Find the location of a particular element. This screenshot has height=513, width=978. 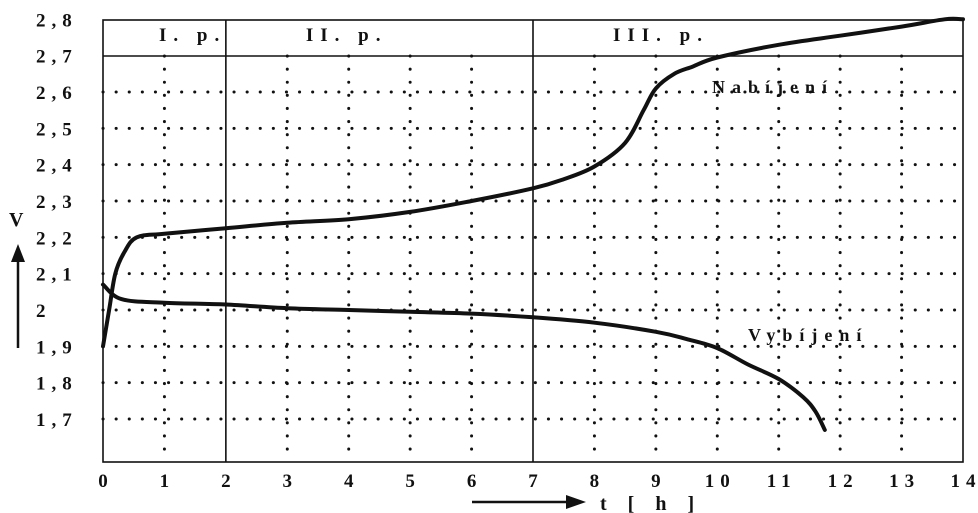

y-tick-labels: 1,7 1,8 1,9 2 2,1 2,2 2,3 2,4 2,5 2,6 2,7 2,8 is located at coordinates (57, 220).